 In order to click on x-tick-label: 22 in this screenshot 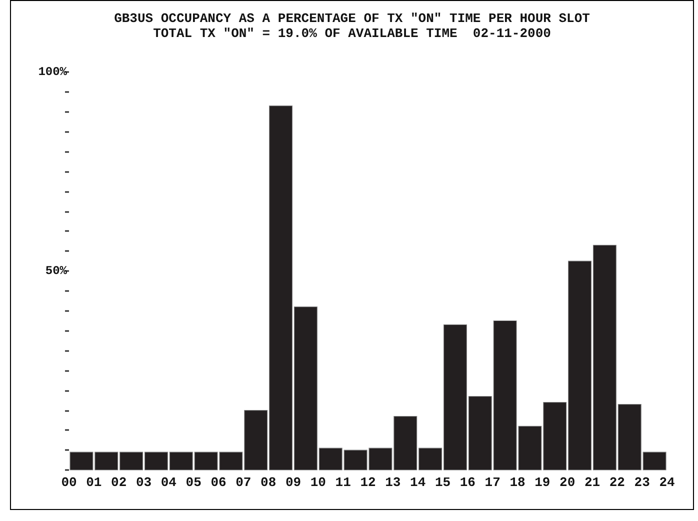, I will do `click(617, 482)`.